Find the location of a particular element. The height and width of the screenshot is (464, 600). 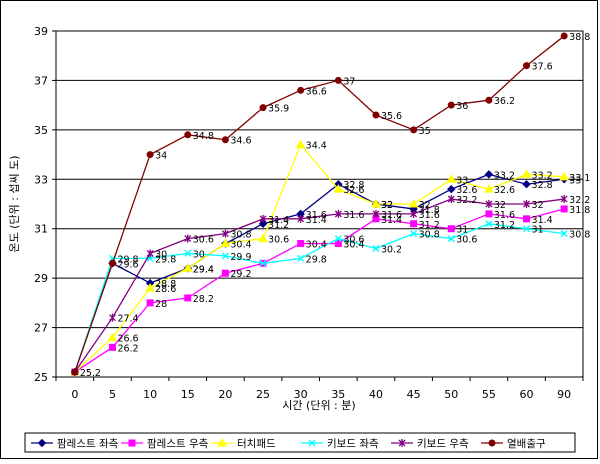

data-label: 29.8 is located at coordinates (165, 259).